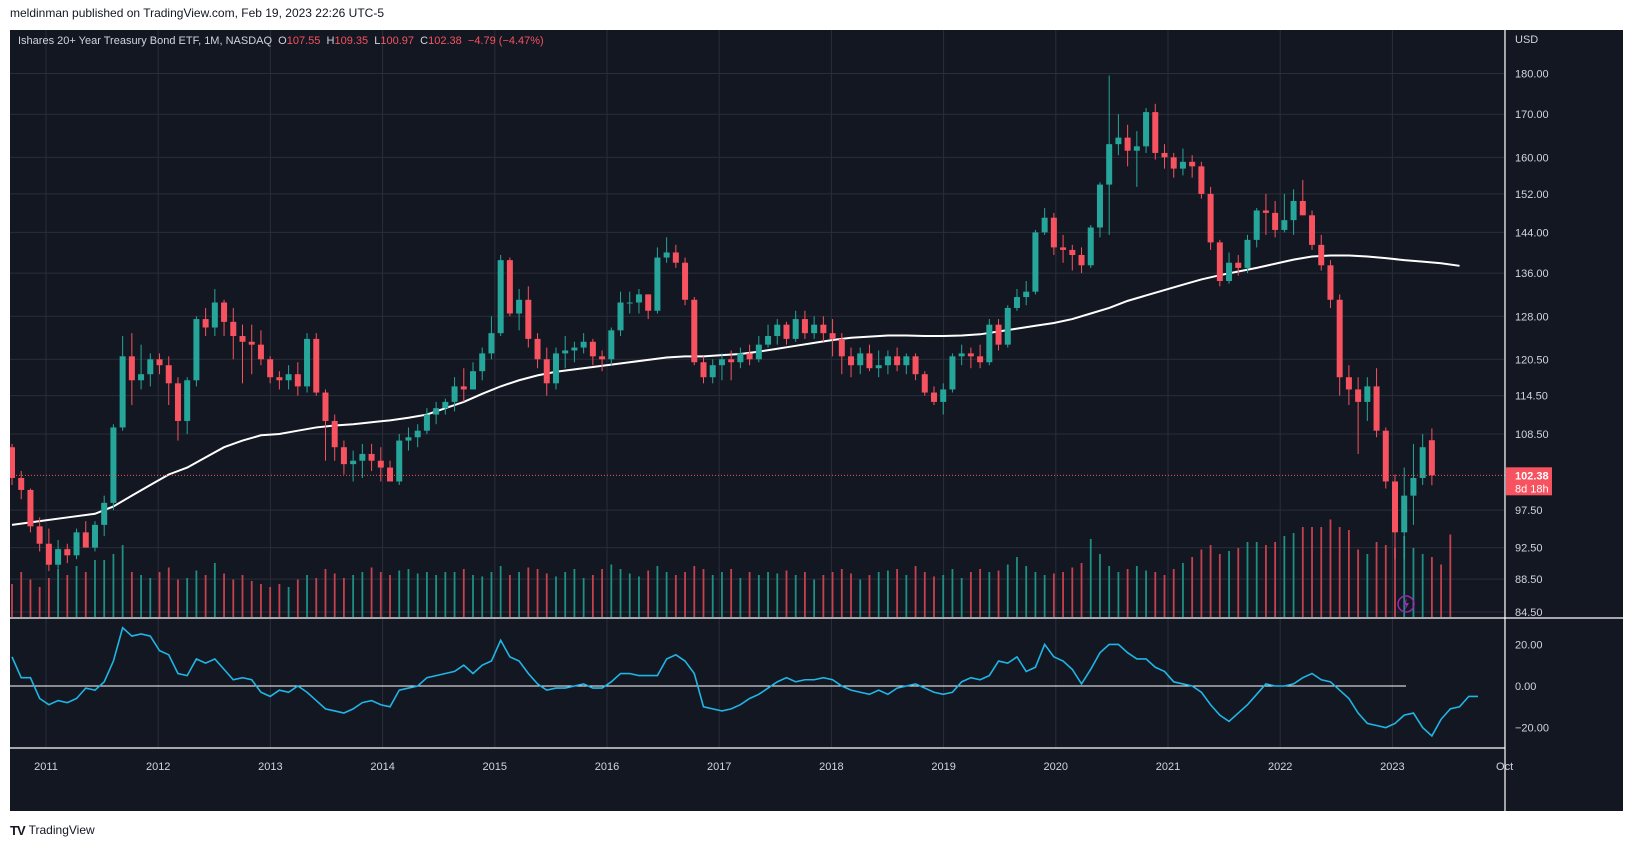 The width and height of the screenshot is (1633, 847). Describe the element at coordinates (1504, 767) in the screenshot. I see `time-tick-label: Oct` at that location.